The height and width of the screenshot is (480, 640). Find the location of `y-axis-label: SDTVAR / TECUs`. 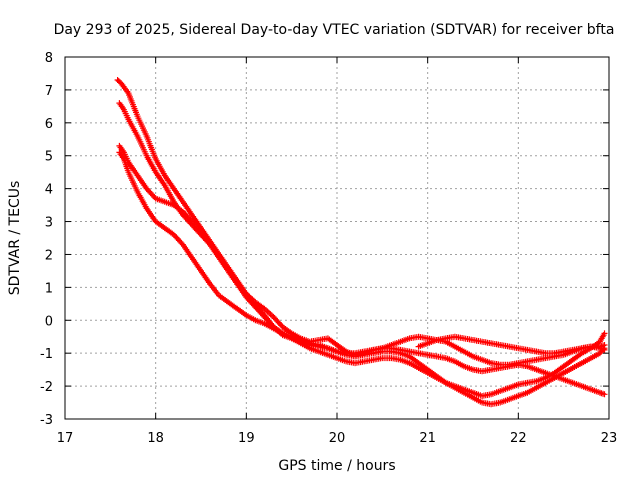

y-axis-label: SDTVAR / TECUs is located at coordinates (15, 238).